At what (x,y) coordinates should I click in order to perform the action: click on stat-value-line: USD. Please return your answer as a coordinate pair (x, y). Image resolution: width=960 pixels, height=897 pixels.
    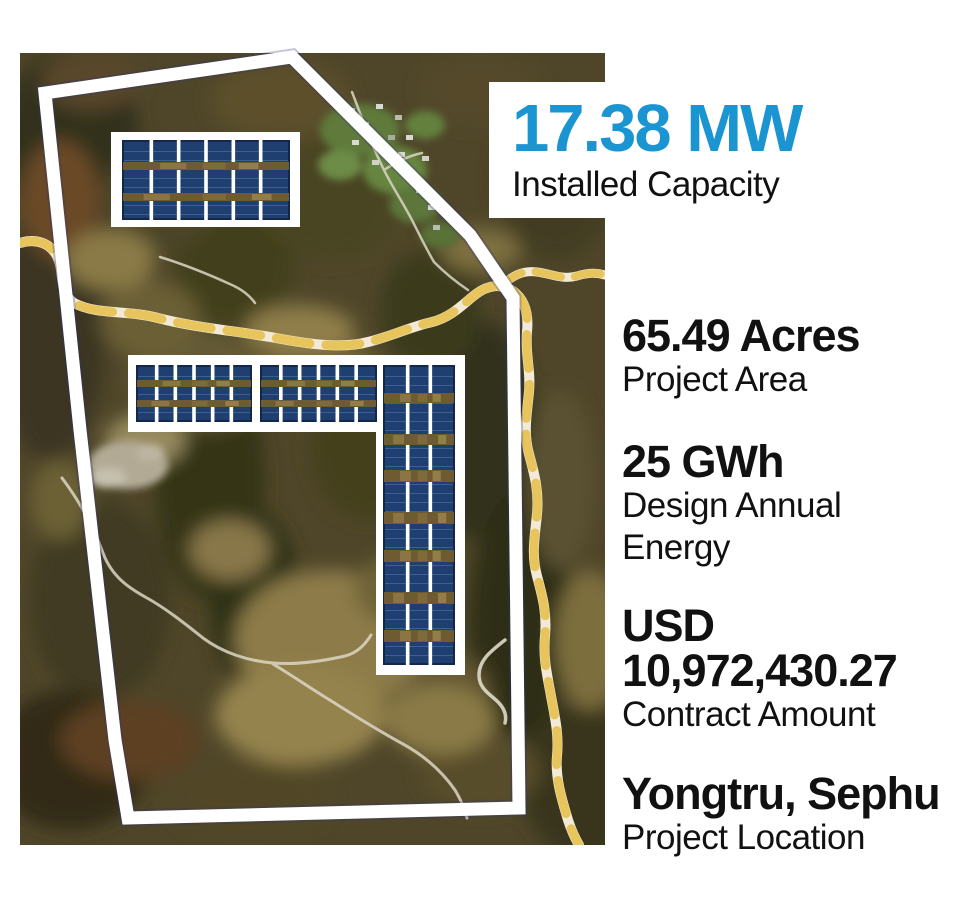
    Looking at the image, I should click on (668, 625).